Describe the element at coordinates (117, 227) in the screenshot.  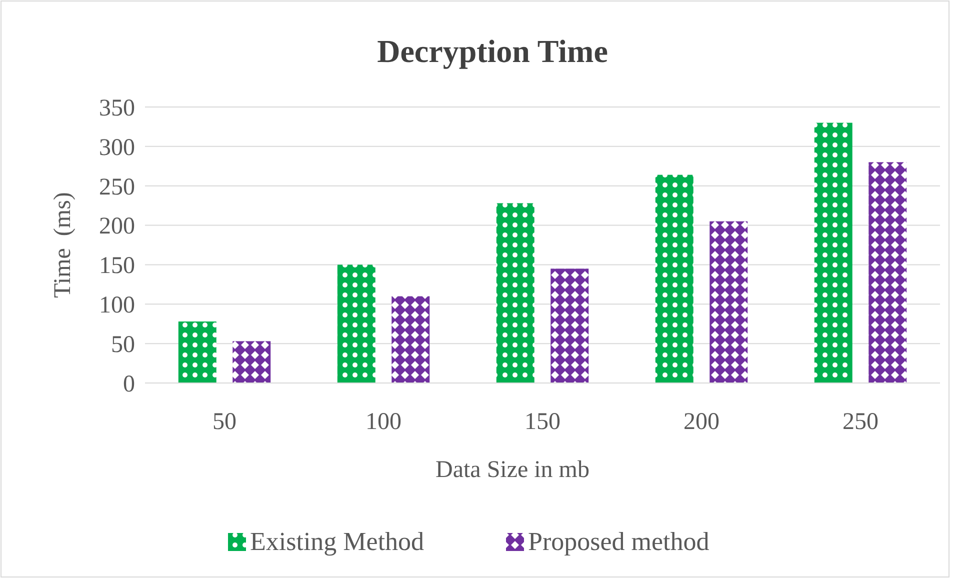
I see `y-tick-label: 200` at that location.